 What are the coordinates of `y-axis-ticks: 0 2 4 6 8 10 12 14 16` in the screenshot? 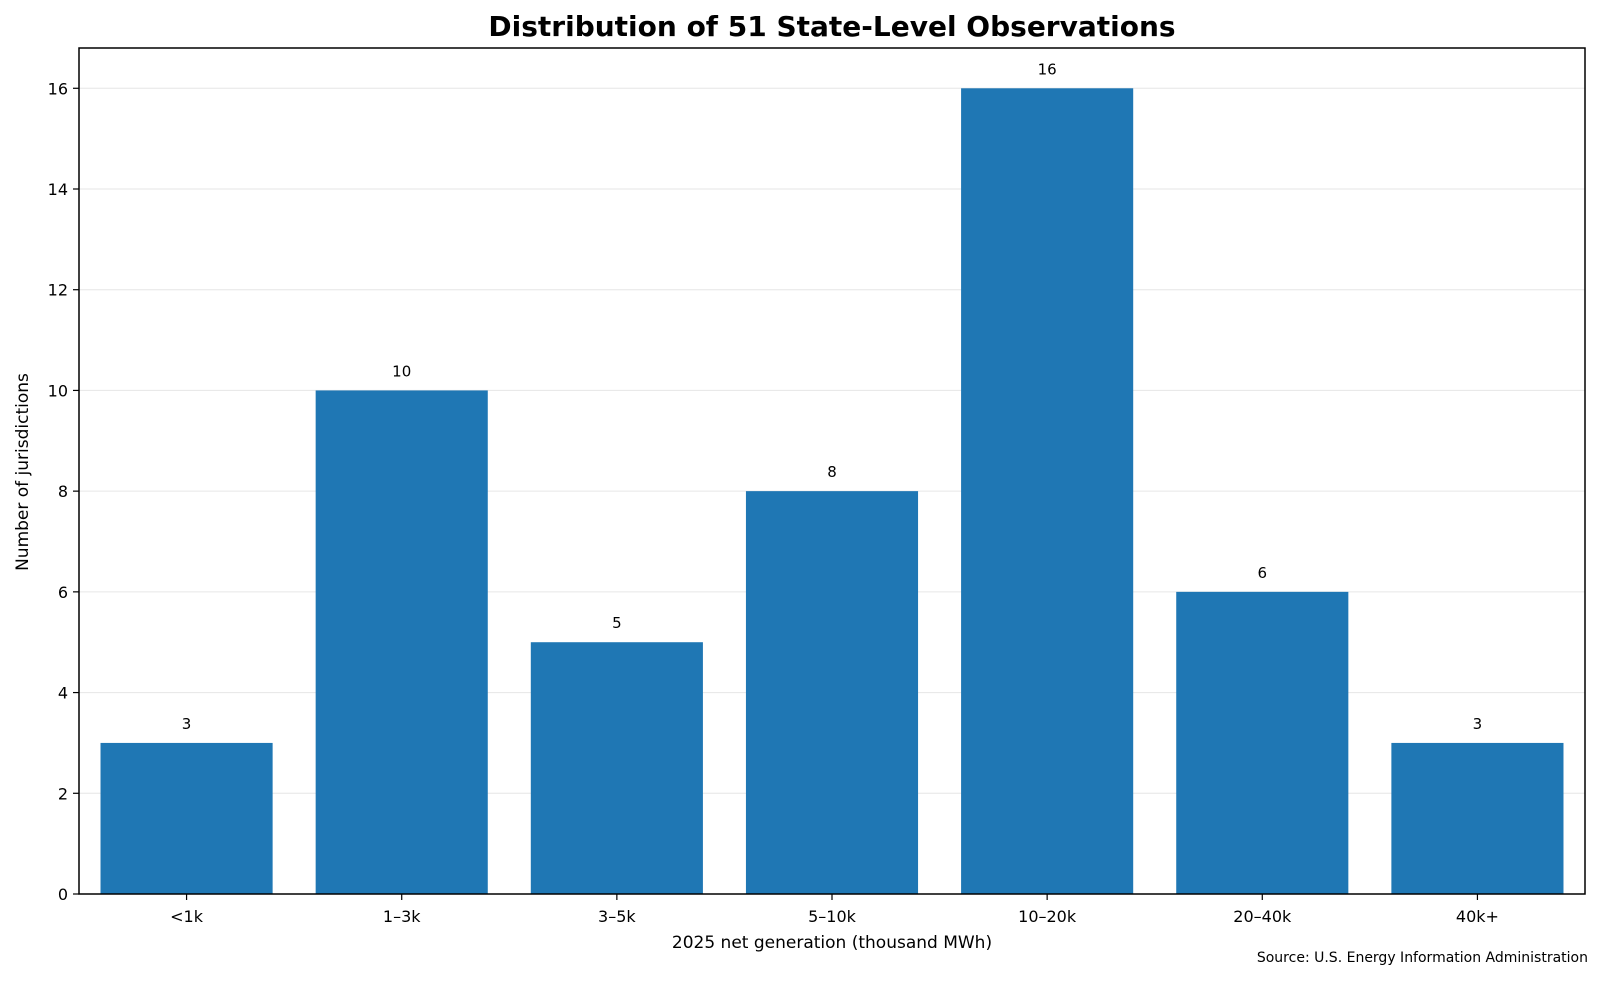 It's located at (63, 491).